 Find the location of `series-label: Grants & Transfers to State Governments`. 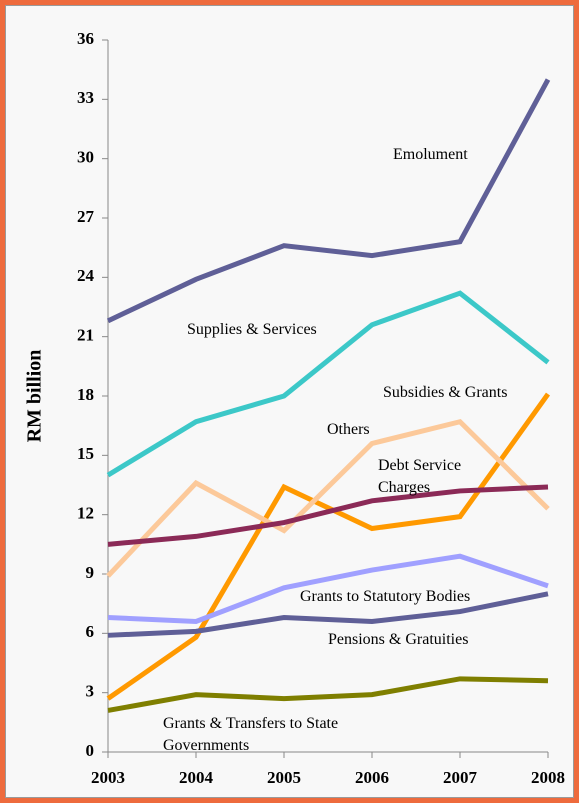

series-label: Grants & Transfers to State Governments is located at coordinates (251, 734).